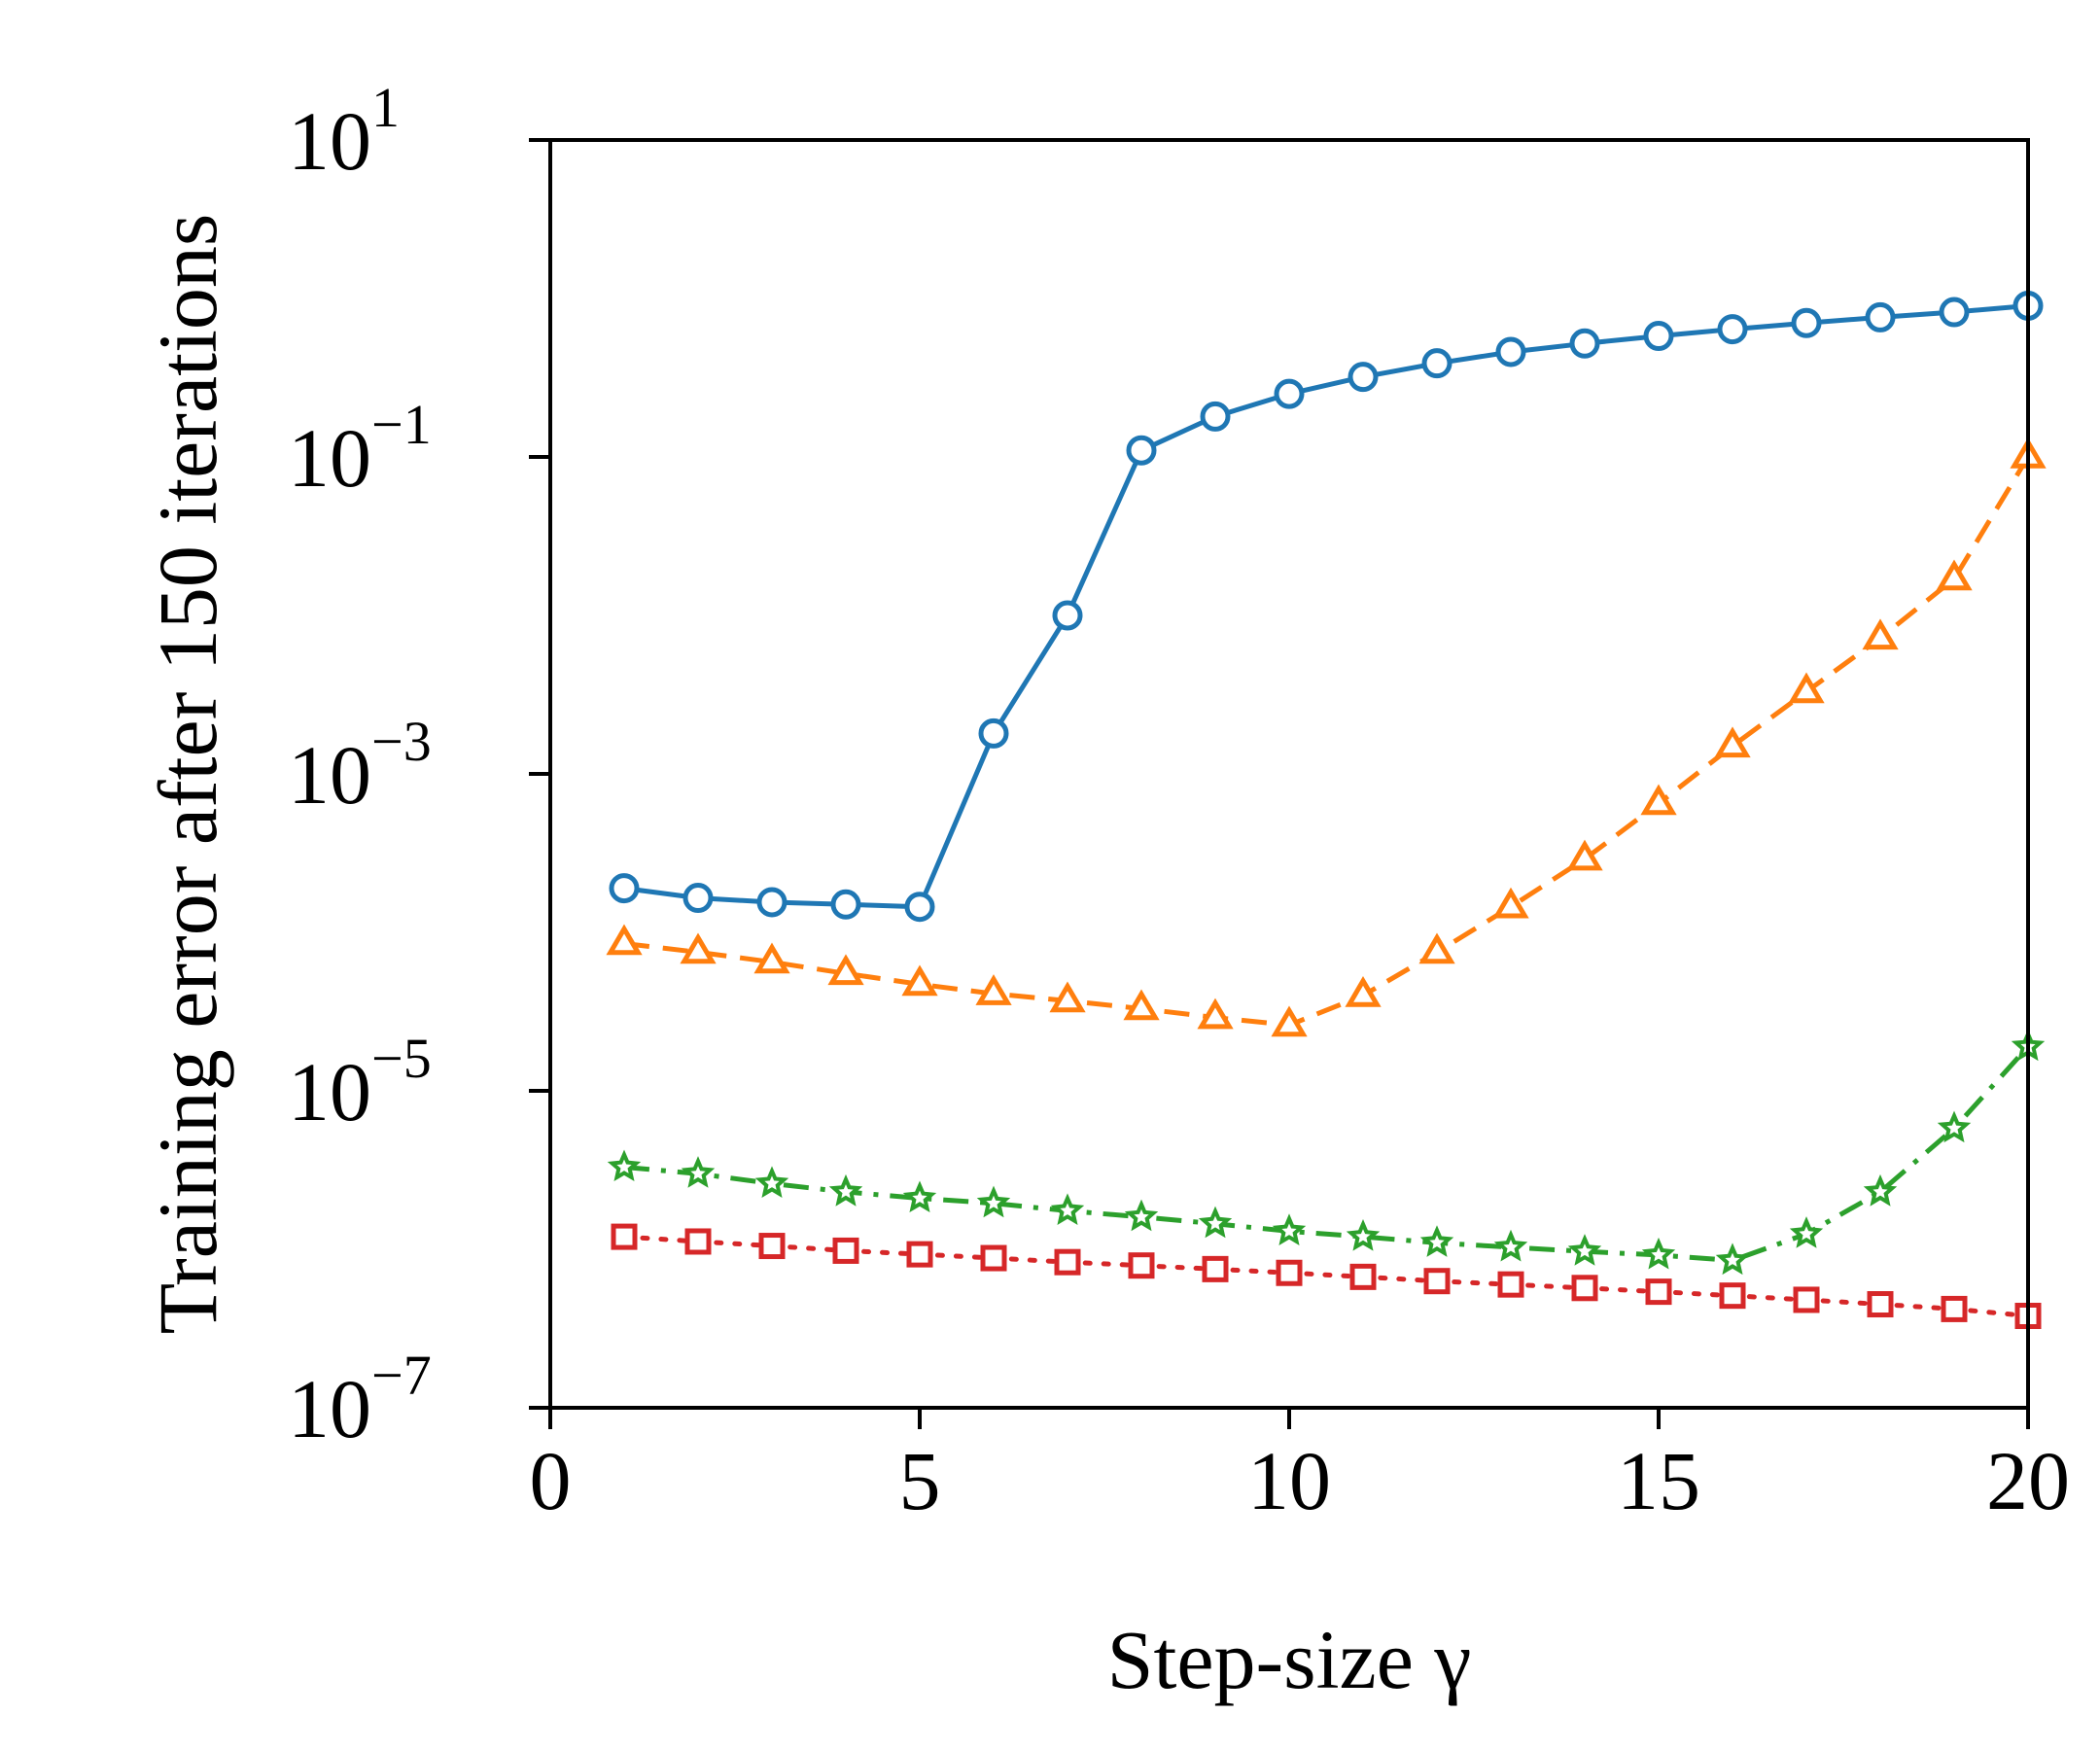  I want to click on y-tick-exponent: −5, so click(401, 1058).